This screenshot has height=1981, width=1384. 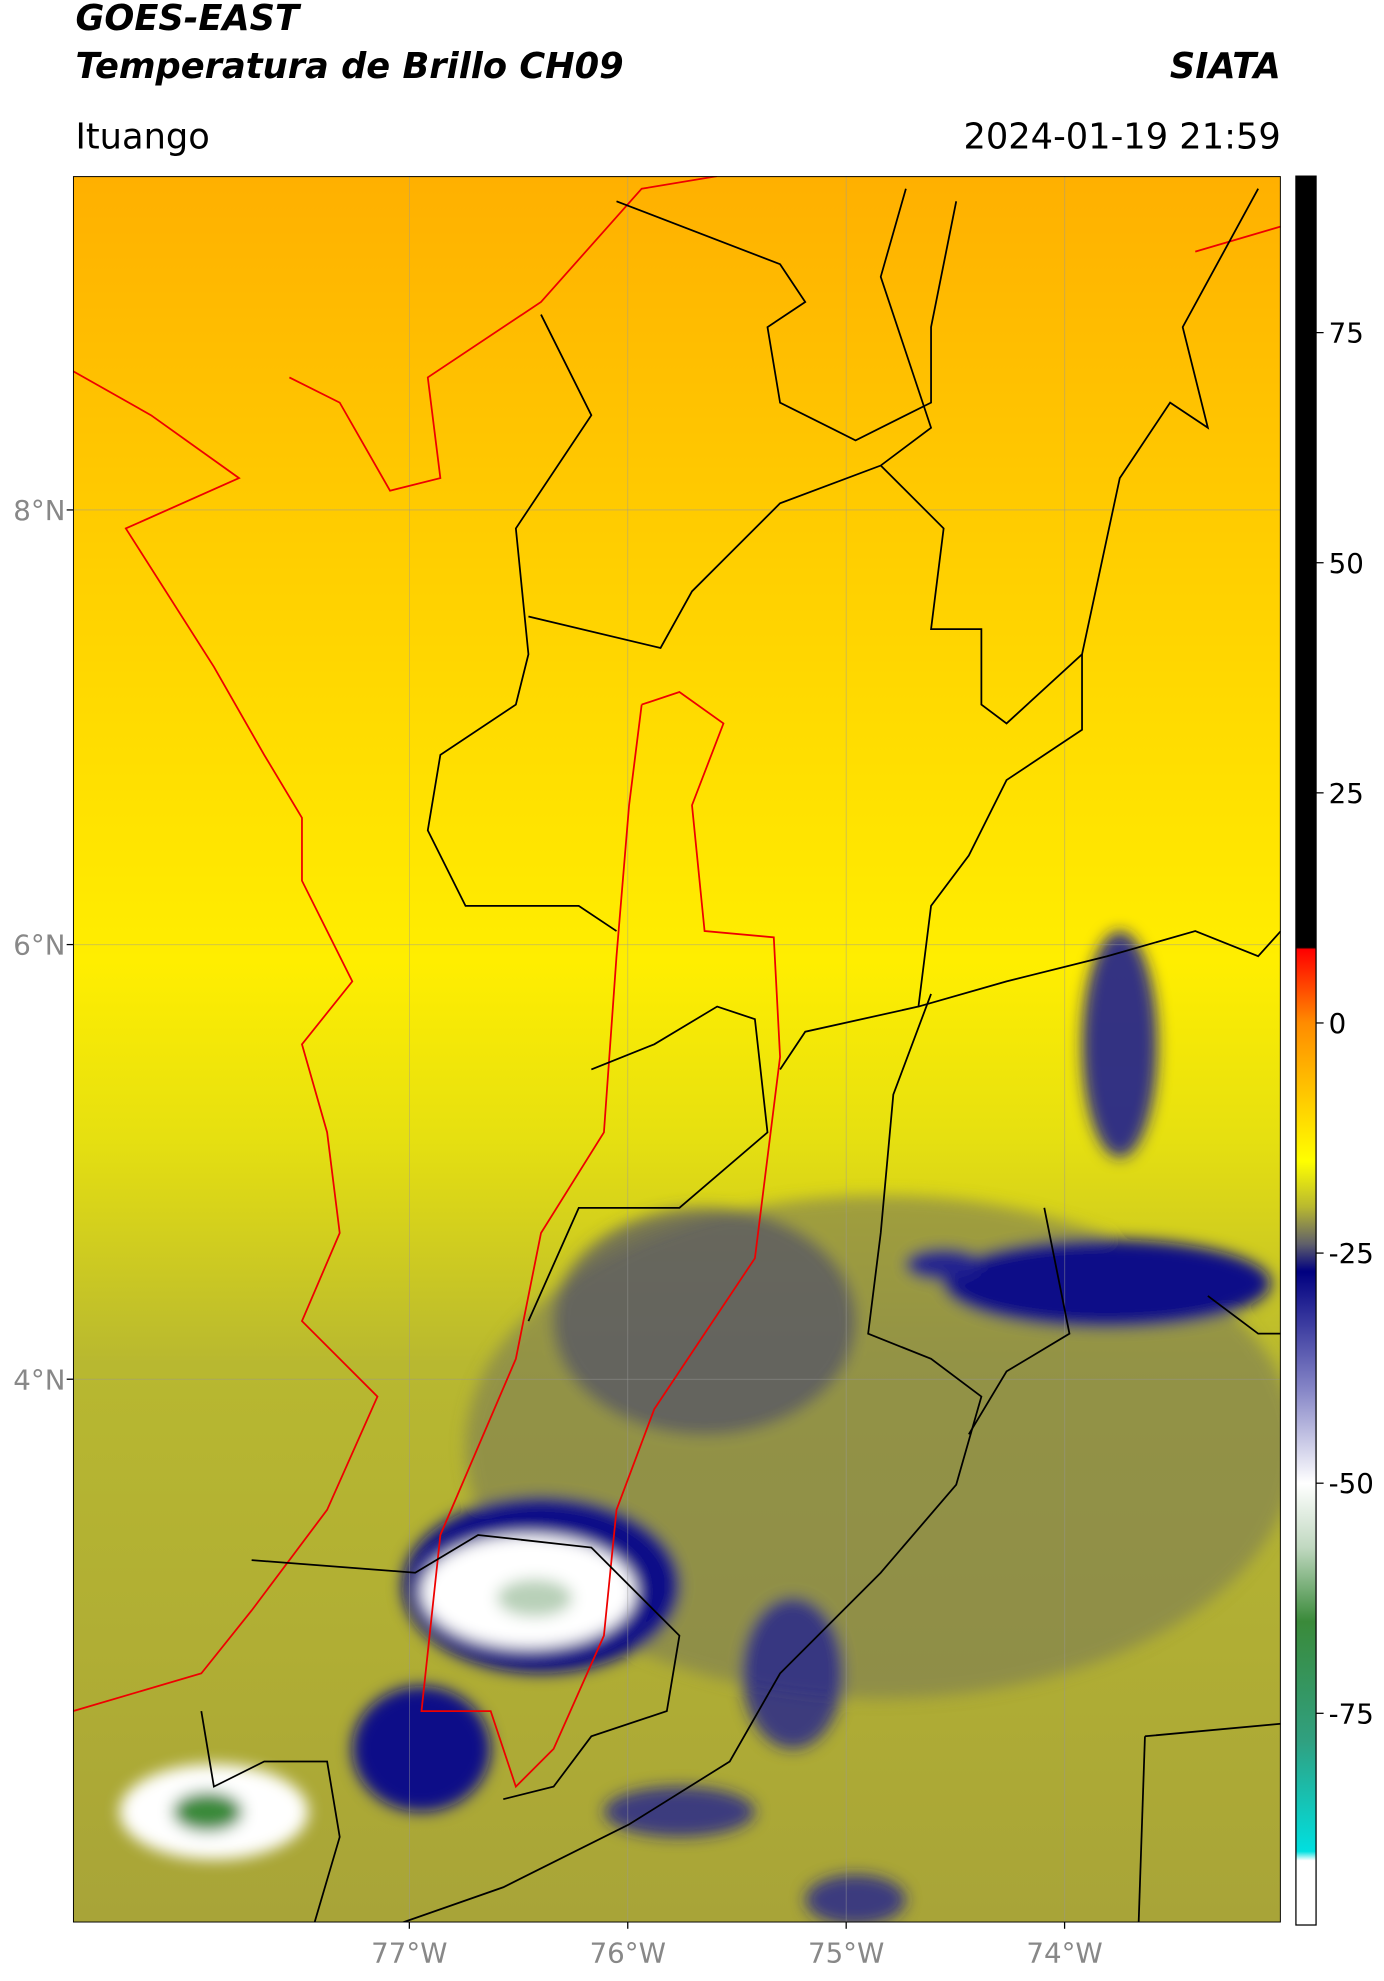 I want to click on agency: SIATA, so click(x=1225, y=66).